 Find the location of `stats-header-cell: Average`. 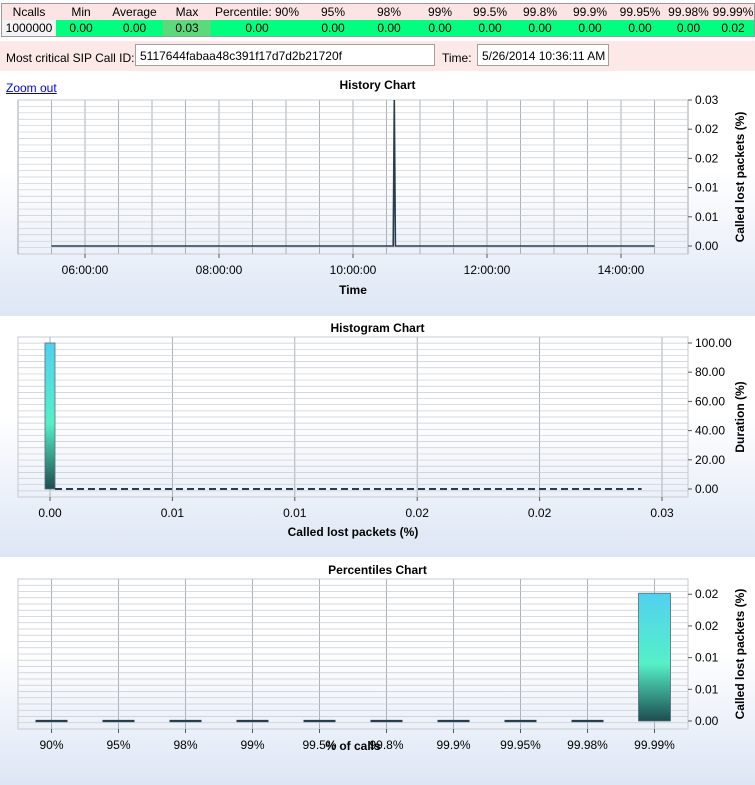

stats-header-cell: Average is located at coordinates (134, 12).